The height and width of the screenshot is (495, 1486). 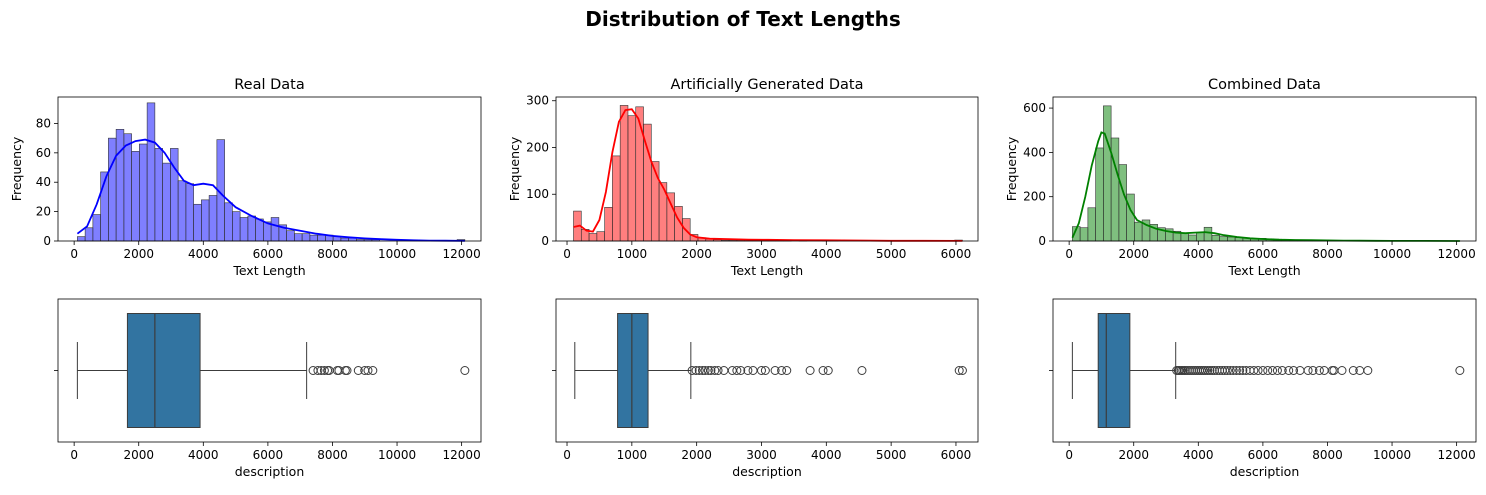 I want to click on x-axis-label: description, so click(x=270, y=471).